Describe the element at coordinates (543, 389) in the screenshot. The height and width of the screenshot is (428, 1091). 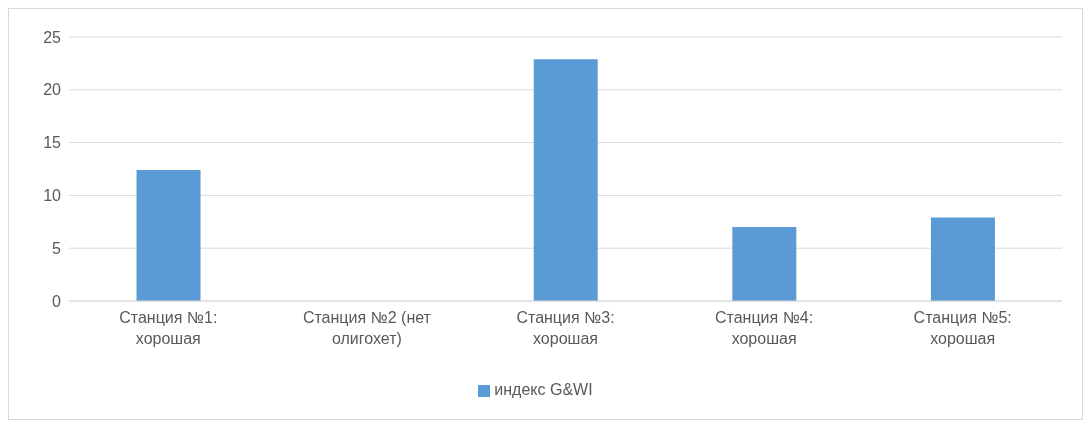
I see `legend-label: индекс G&WI` at that location.